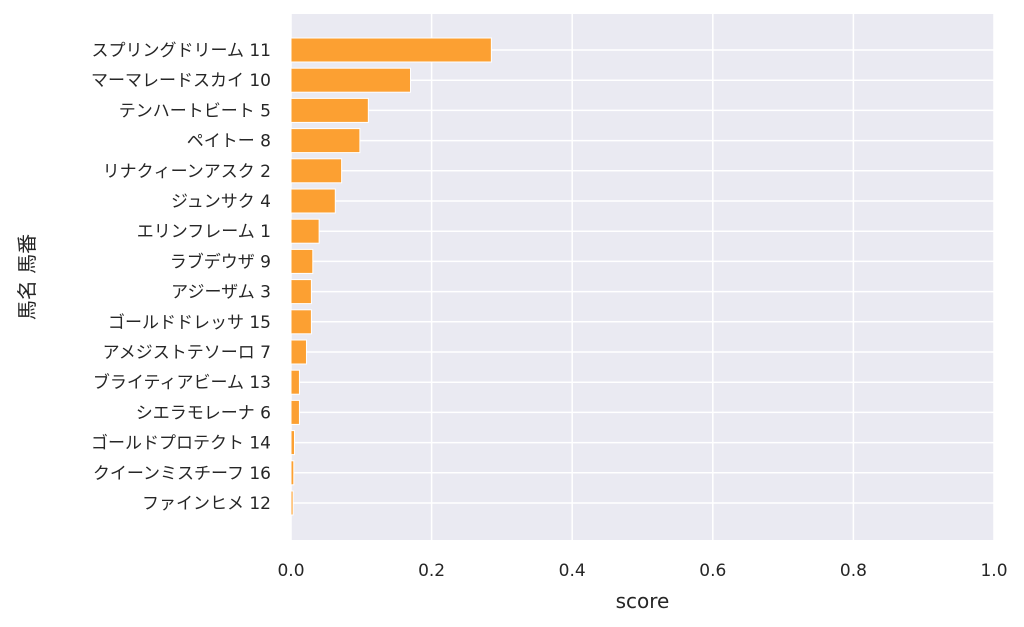 Image resolution: width=1024 pixels, height=627 pixels. I want to click on x-axis-label: score, so click(643, 601).